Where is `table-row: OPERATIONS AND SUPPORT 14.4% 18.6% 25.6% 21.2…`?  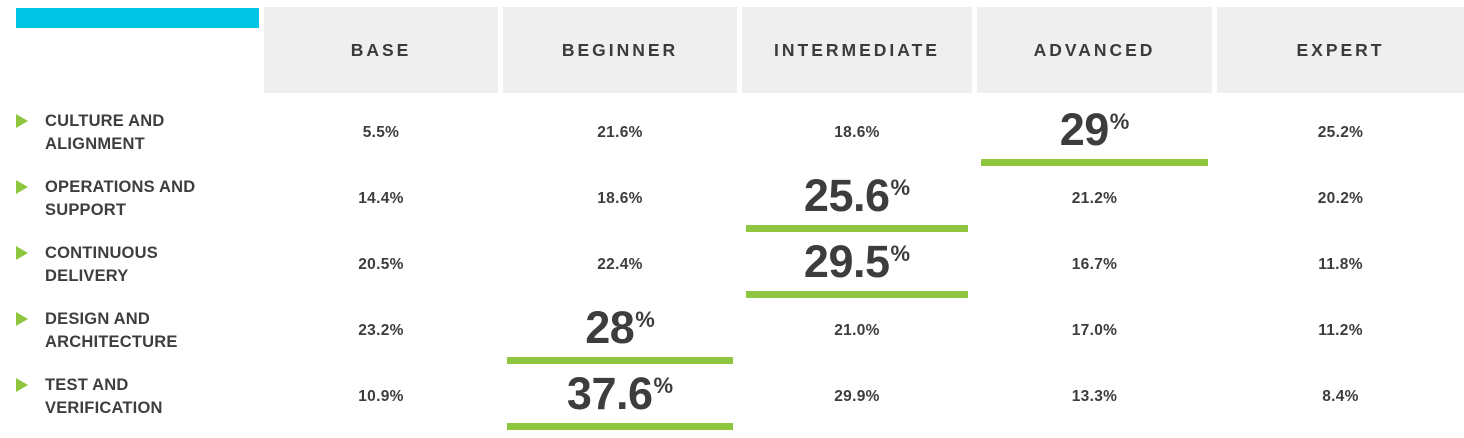
table-row: OPERATIONS AND SUPPORT 14.4% 18.6% 25.6% 21.2… is located at coordinates (740, 199).